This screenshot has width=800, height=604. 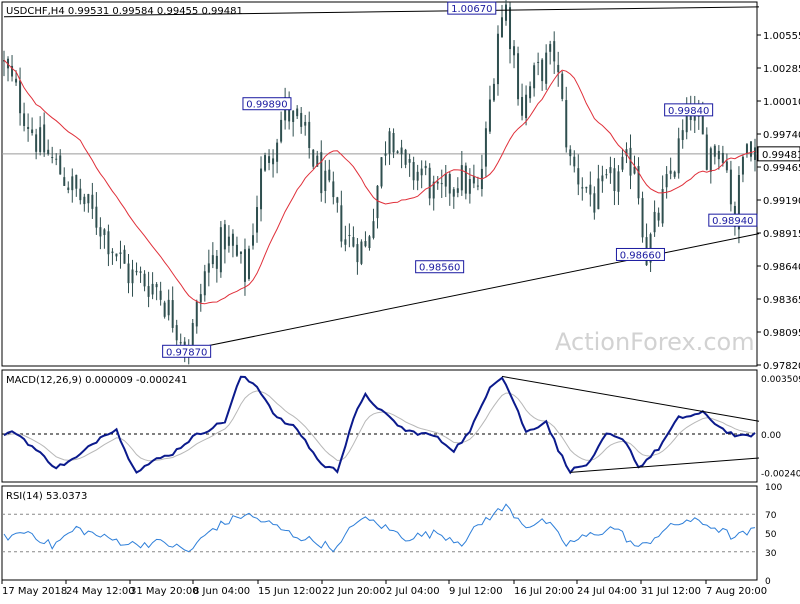 I want to click on x-tick-label: 31 Jul 12:00, so click(x=671, y=591).